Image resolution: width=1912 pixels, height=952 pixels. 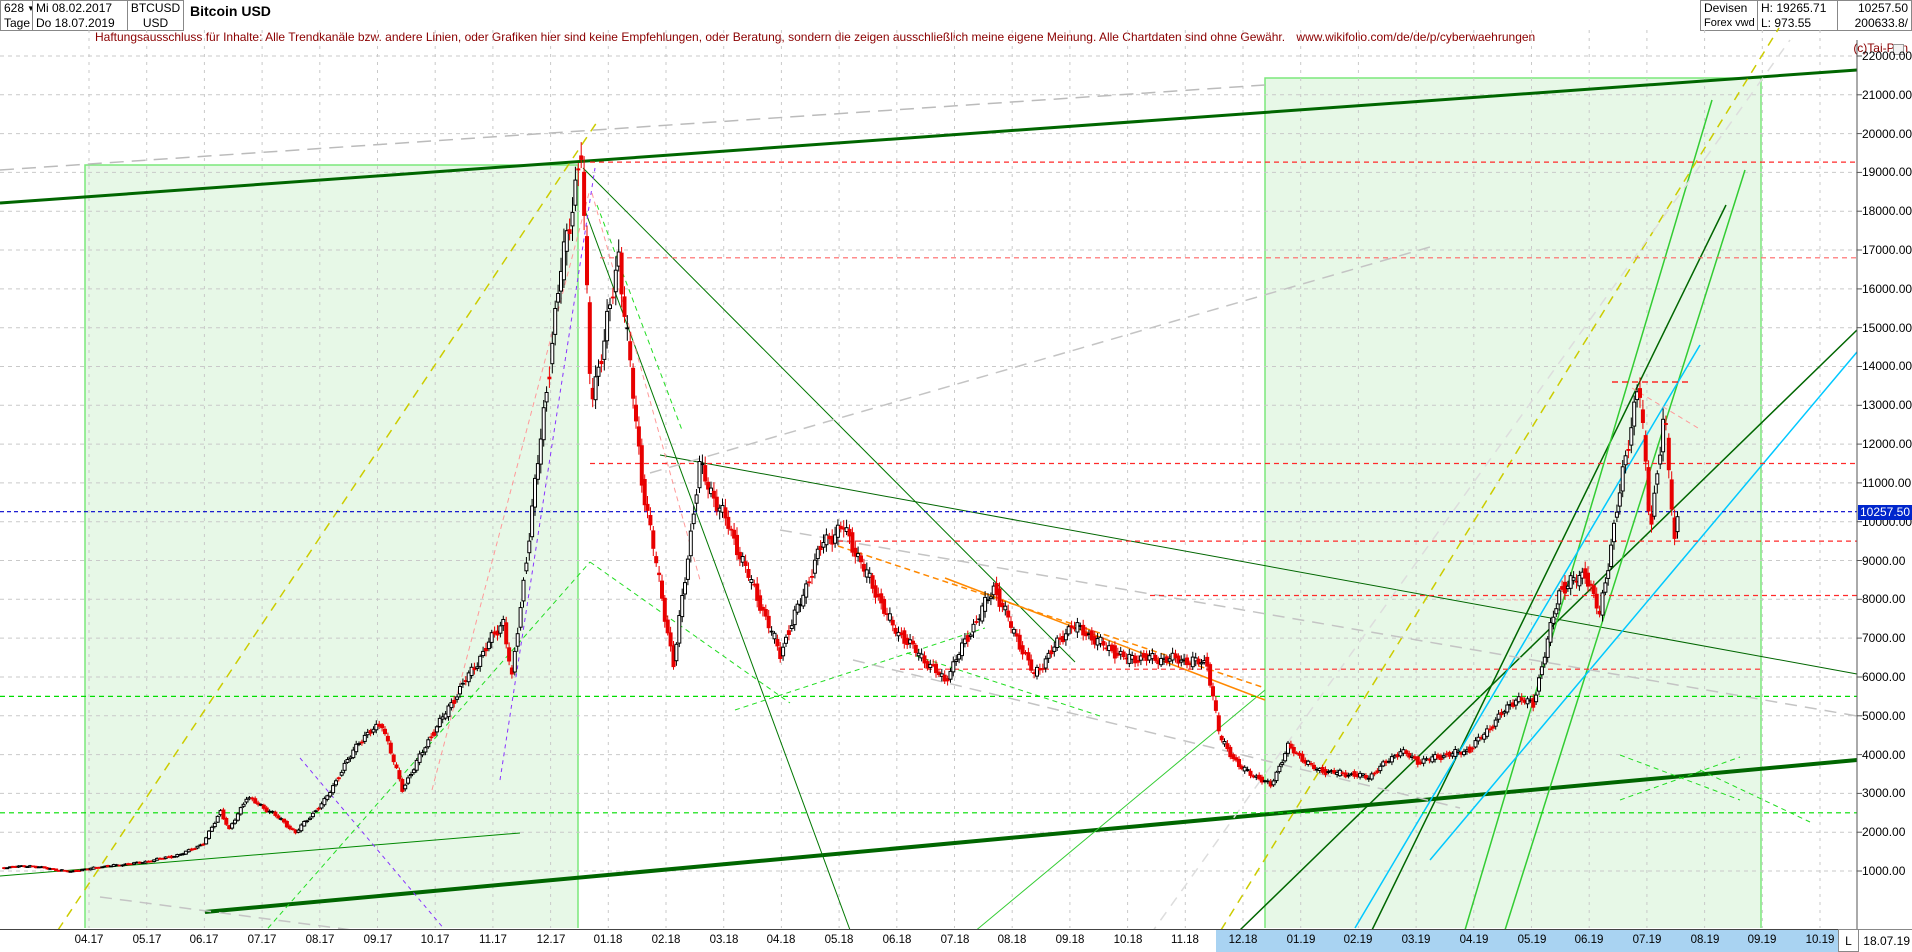 What do you see at coordinates (1358, 940) in the screenshot?
I see `time-axis-label: 02.19` at bounding box center [1358, 940].